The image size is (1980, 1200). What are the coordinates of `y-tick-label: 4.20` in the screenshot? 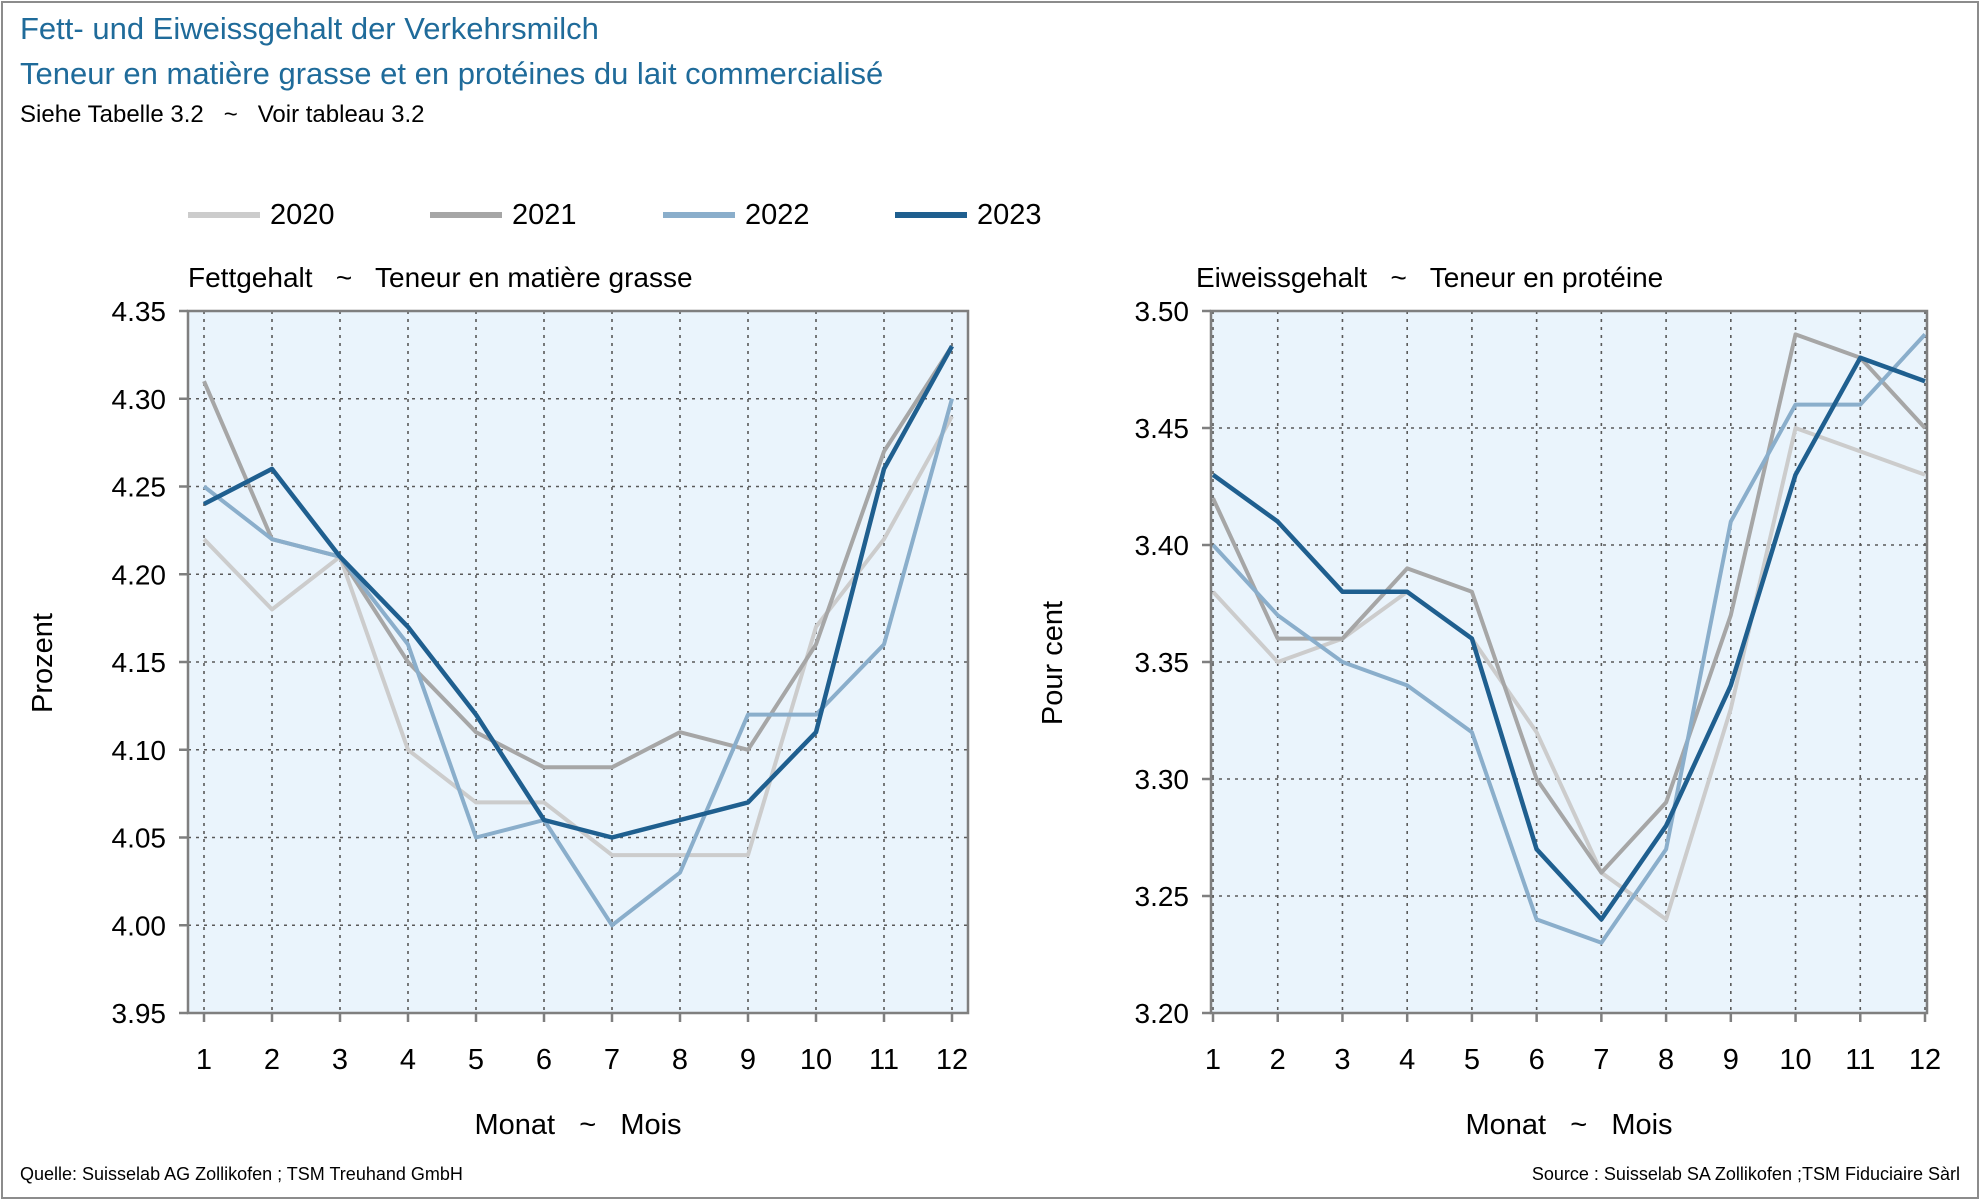 It's located at (139, 574).